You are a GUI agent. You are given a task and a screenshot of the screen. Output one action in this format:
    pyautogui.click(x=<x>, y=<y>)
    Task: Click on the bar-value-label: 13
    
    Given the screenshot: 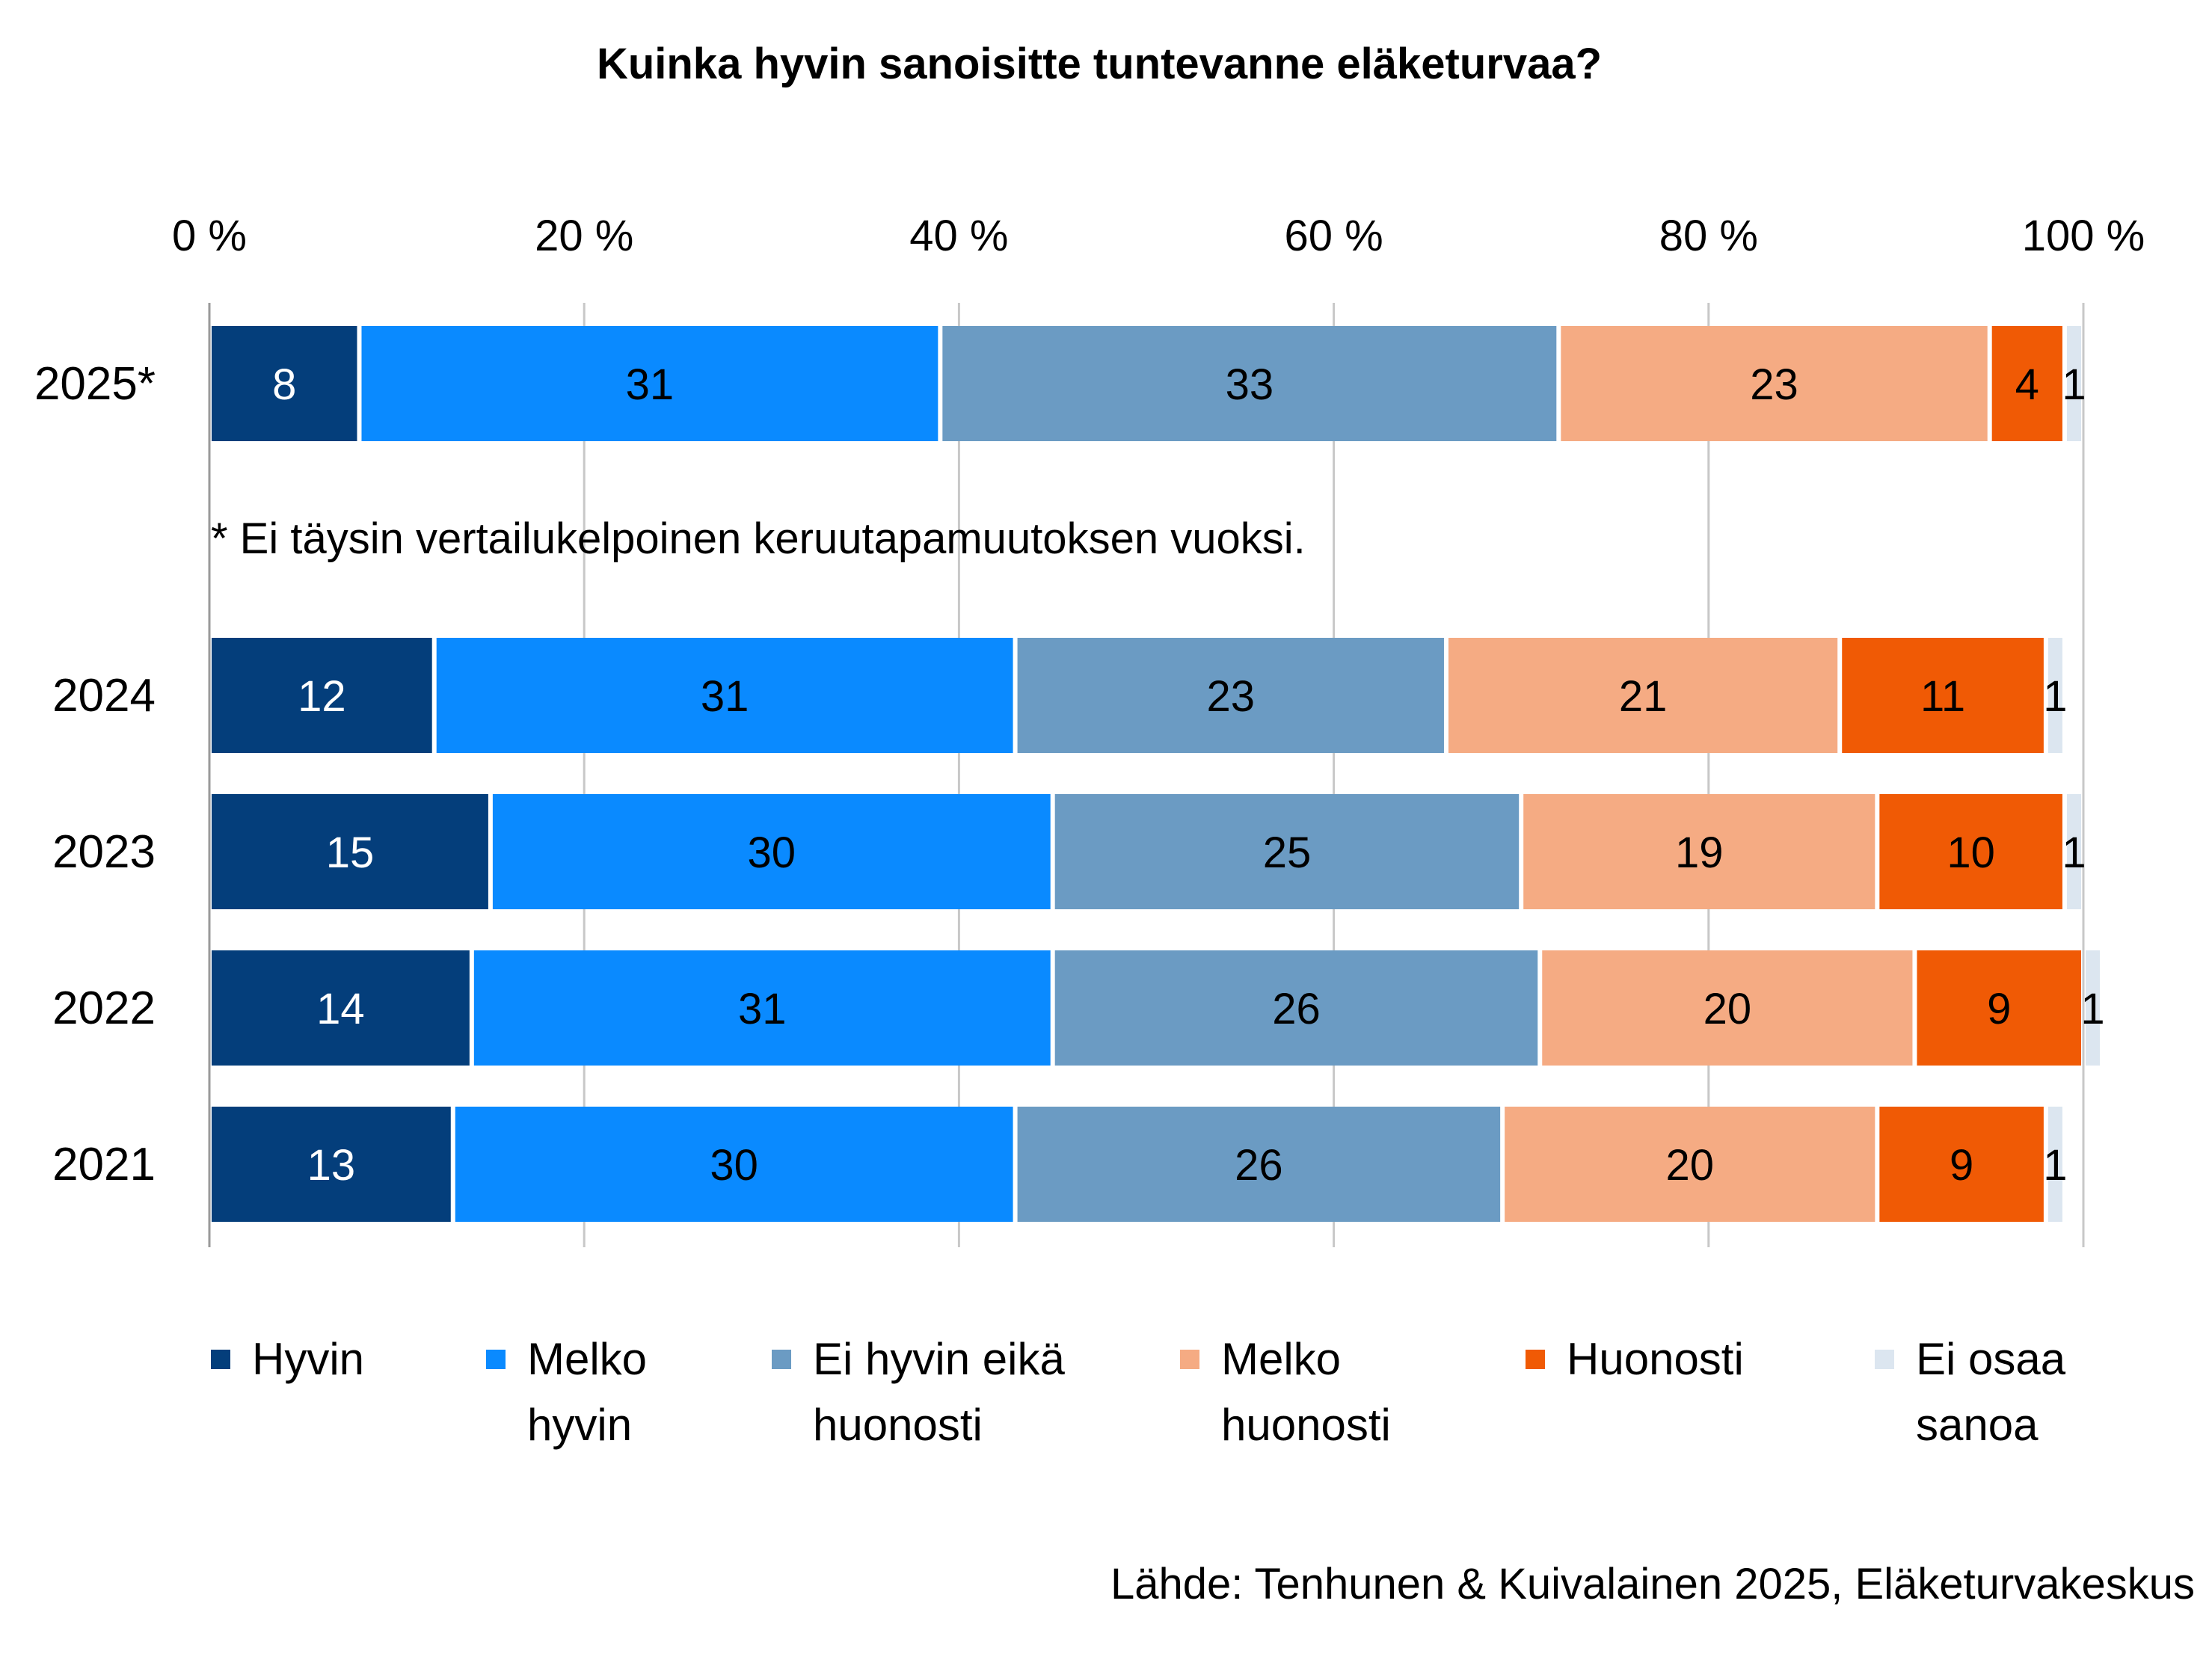 What is the action you would take?
    pyautogui.click(x=331, y=1165)
    